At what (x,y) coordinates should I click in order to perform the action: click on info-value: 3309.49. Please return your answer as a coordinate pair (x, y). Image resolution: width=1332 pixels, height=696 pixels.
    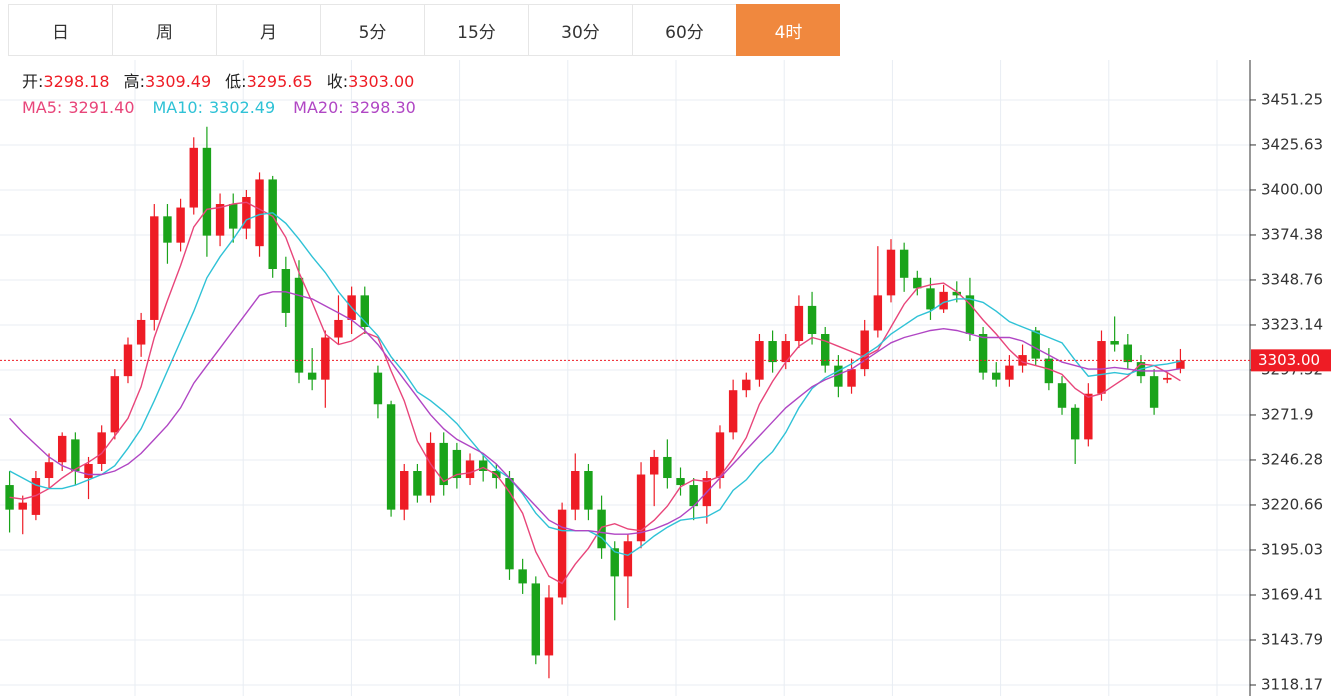
    Looking at the image, I should click on (178, 81).